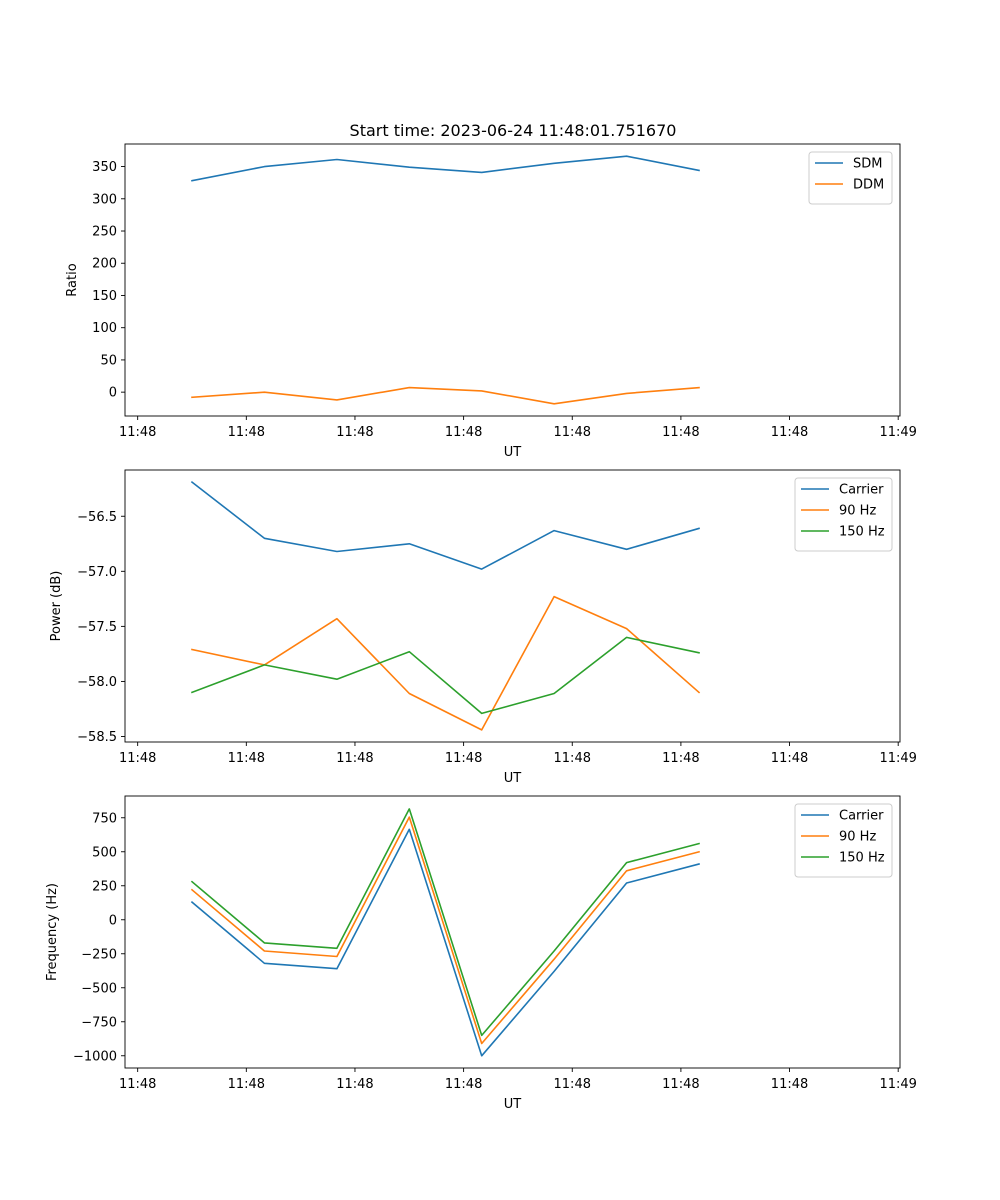  Describe the element at coordinates (97, 517) in the screenshot. I see `y-tick-label: −56.5` at that location.